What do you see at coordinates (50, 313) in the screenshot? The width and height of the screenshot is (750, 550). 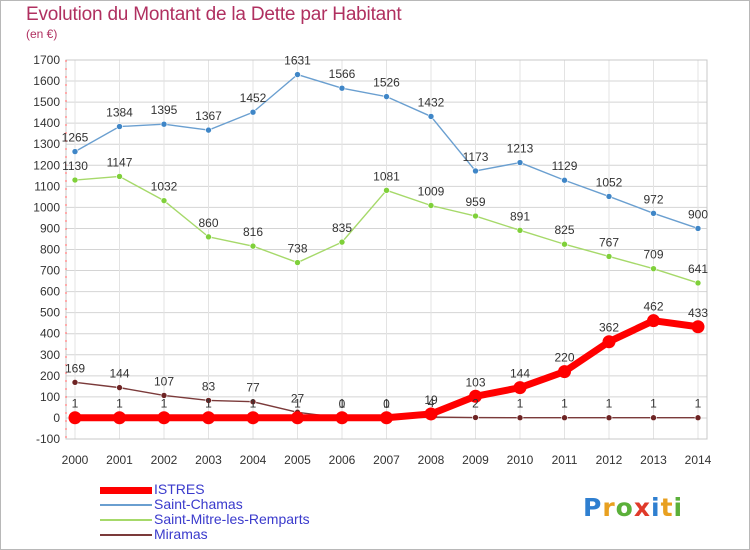 I see `y-tick-label: 500` at bounding box center [50, 313].